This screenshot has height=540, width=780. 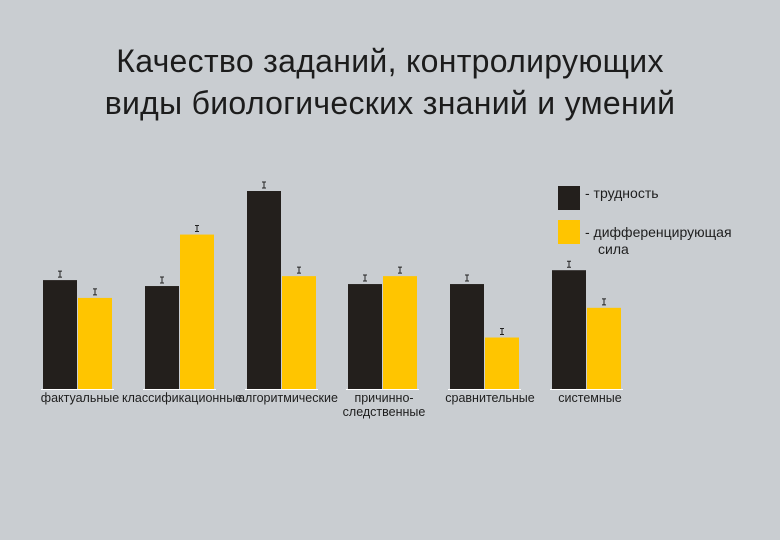 I want to click on category-label-2: алгоритмические, so click(x=288, y=398).